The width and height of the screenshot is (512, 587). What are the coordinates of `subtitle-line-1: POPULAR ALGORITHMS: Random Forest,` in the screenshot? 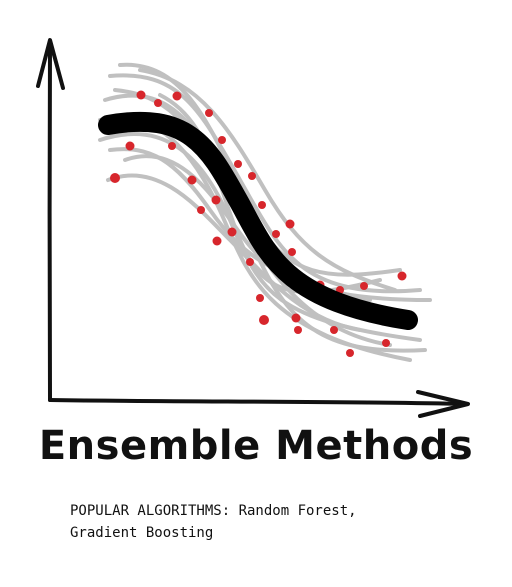 It's located at (213, 511).